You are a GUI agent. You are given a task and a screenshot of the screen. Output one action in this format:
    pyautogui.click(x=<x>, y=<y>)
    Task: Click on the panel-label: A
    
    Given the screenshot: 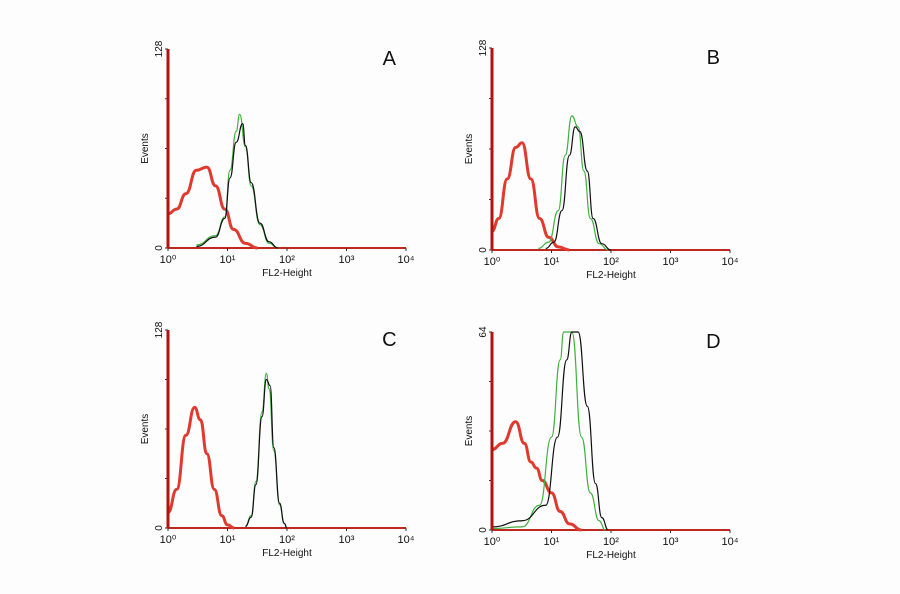 What is the action you would take?
    pyautogui.click(x=390, y=59)
    